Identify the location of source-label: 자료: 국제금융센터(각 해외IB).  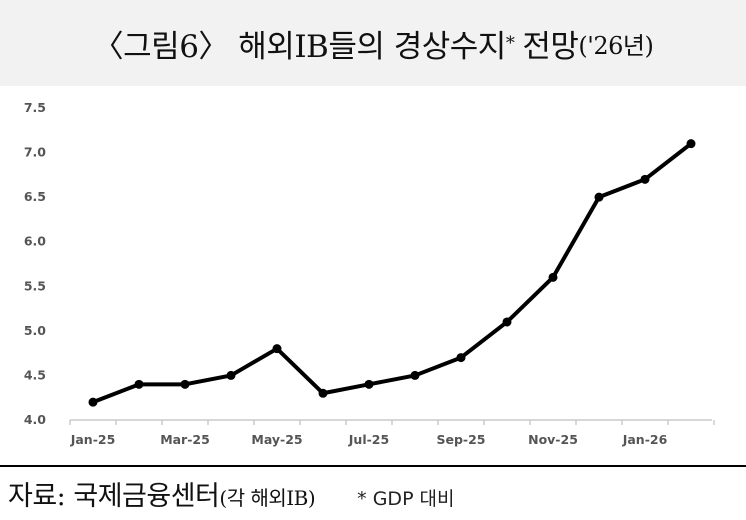
(162, 496).